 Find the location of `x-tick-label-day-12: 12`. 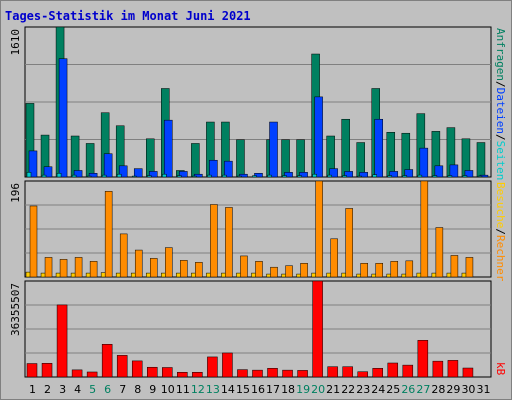

x-tick-label-day-12: 12 is located at coordinates (198, 389).